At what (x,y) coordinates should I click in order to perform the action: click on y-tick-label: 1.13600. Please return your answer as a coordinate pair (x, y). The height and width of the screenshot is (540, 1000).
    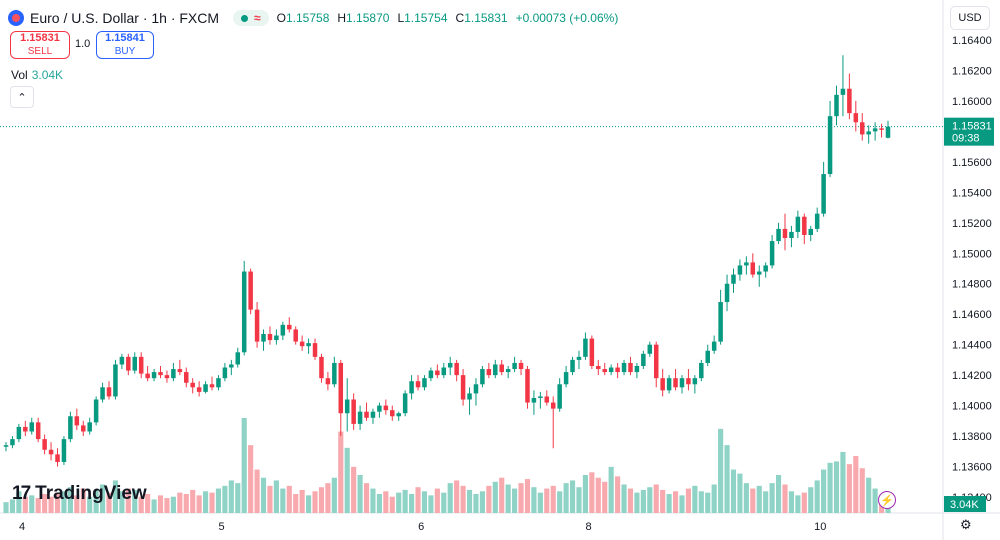
    Looking at the image, I should click on (972, 468).